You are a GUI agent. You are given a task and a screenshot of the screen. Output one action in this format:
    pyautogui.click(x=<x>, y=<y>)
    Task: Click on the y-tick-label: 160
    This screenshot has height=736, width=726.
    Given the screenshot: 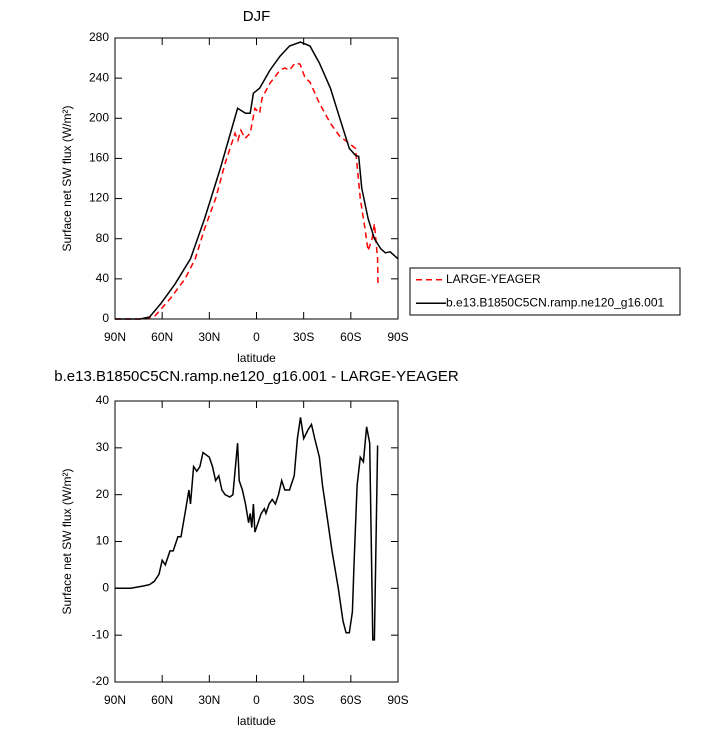 What is the action you would take?
    pyautogui.click(x=99, y=158)
    